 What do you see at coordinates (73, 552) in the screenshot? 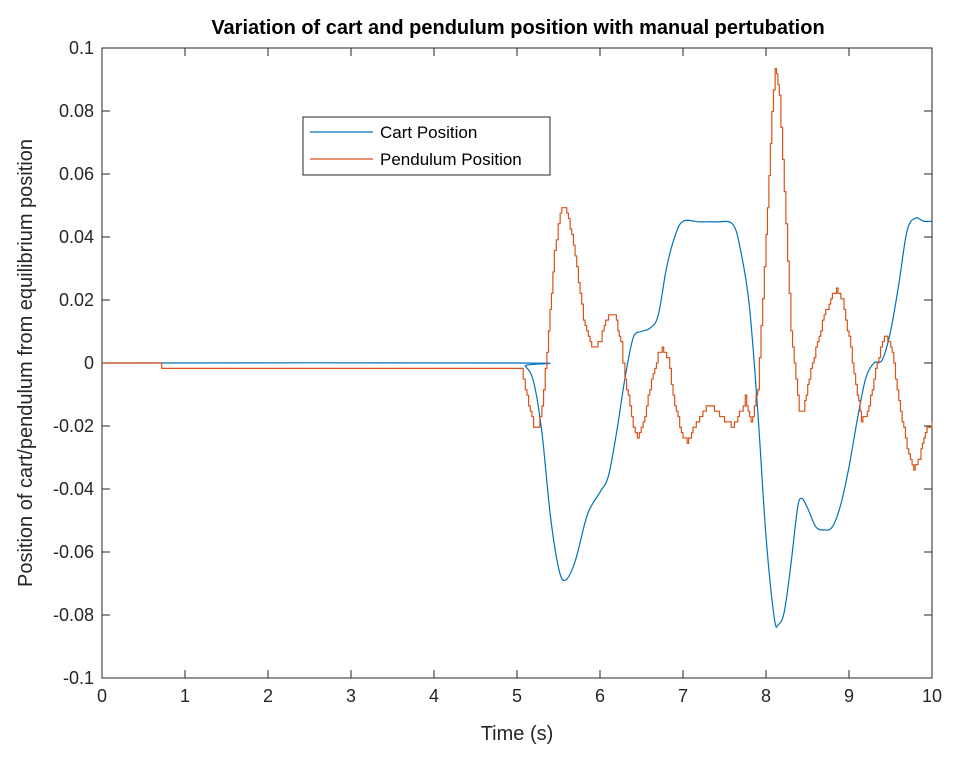
I see `y-tick-label: -0.06` at bounding box center [73, 552].